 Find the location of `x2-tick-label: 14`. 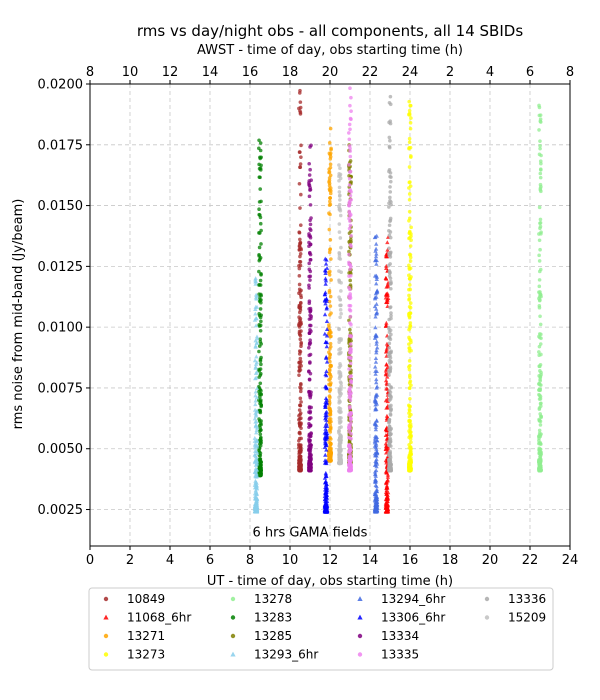

x2-tick-label: 14 is located at coordinates (210, 72).